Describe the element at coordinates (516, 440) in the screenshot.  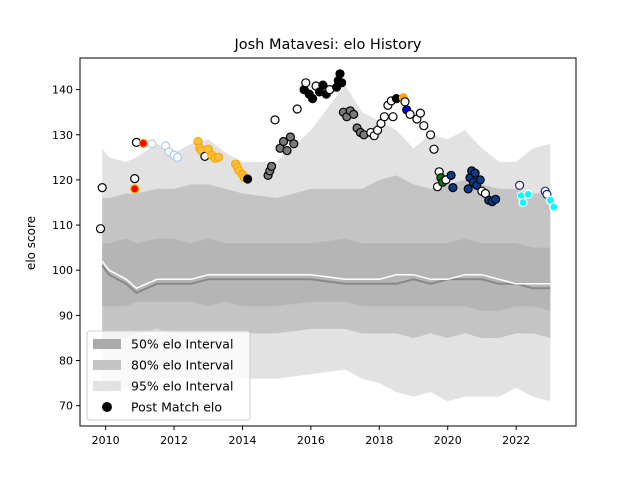
I see `x-tick-label: 2022` at that location.